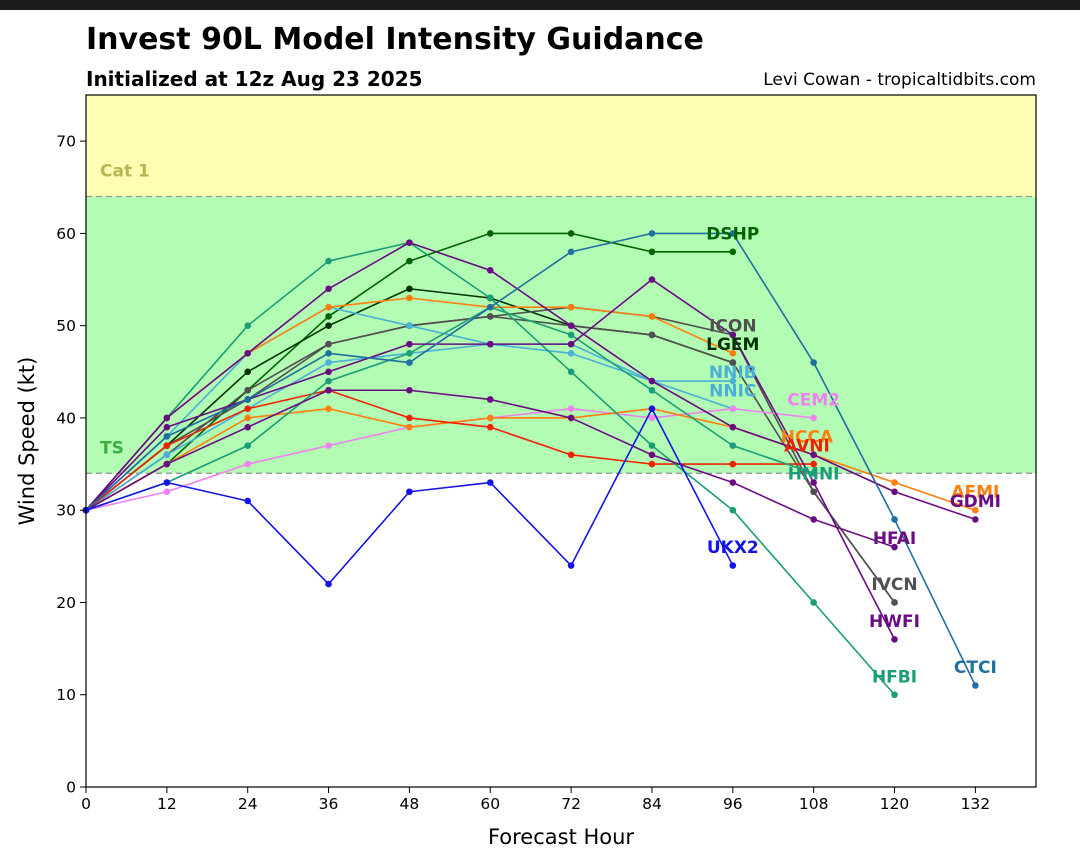  What do you see at coordinates (732, 345) in the screenshot?
I see `label-lgem: LGEM` at bounding box center [732, 345].